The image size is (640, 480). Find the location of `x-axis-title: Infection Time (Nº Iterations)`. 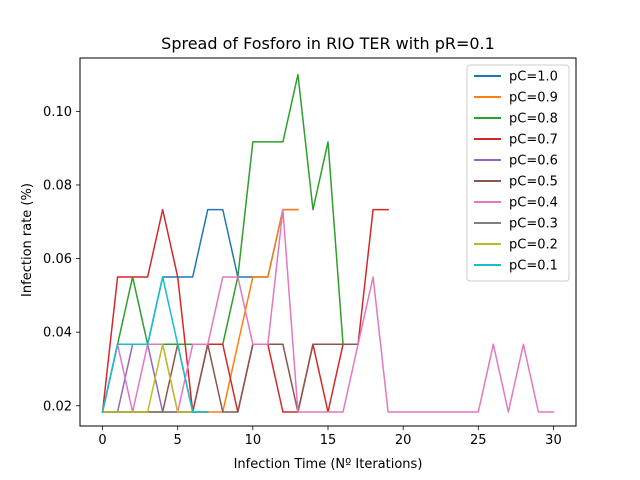

x-axis-title: Infection Time (Nº Iterations) is located at coordinates (328, 464).